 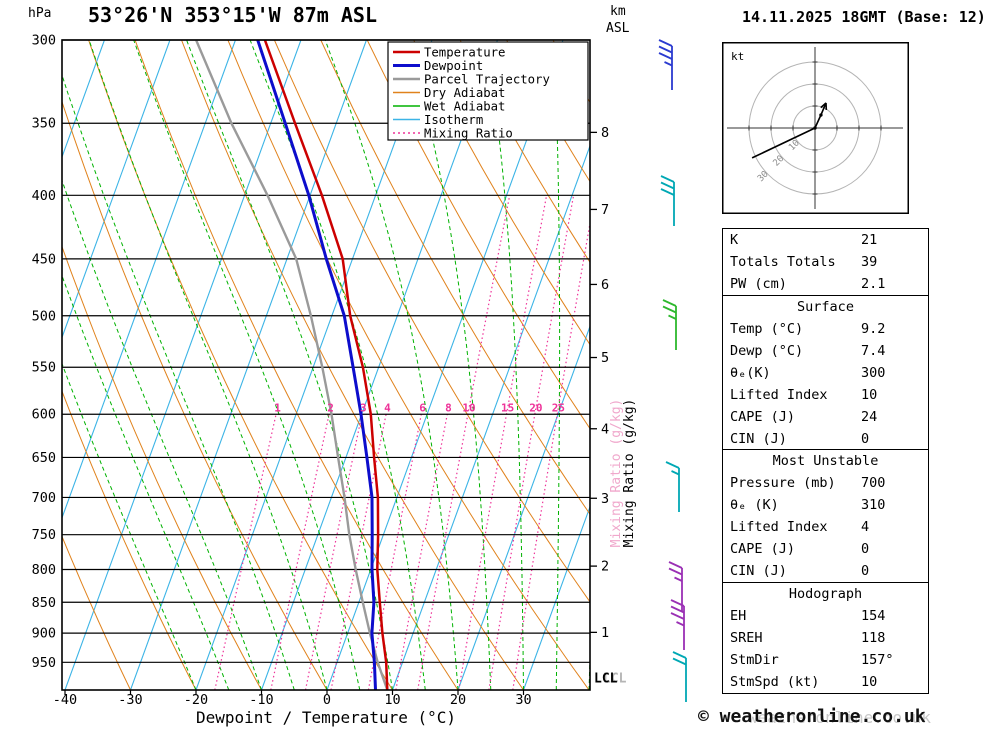 I want to click on stats-row-label: K, so click(x=734, y=240).